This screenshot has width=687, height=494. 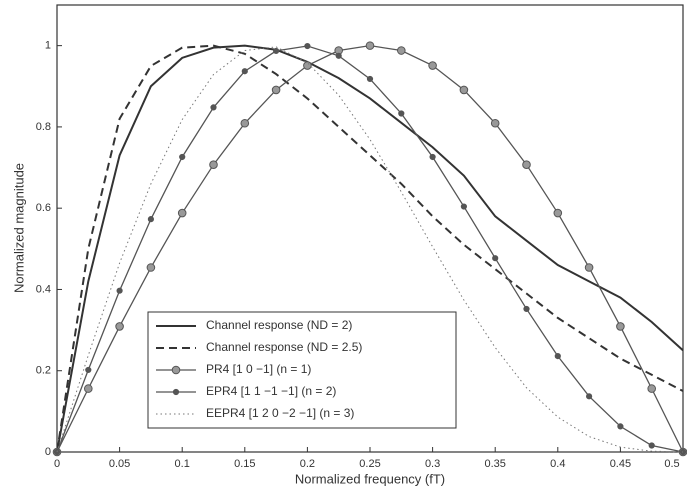 What do you see at coordinates (119, 464) in the screenshot?
I see `x-tick-label: 0.05` at bounding box center [119, 464].